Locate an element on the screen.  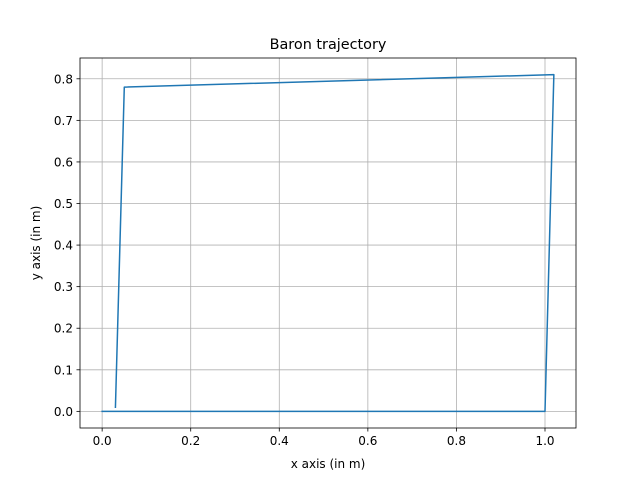
x-axis-label: x axis (in m) is located at coordinates (328, 464).